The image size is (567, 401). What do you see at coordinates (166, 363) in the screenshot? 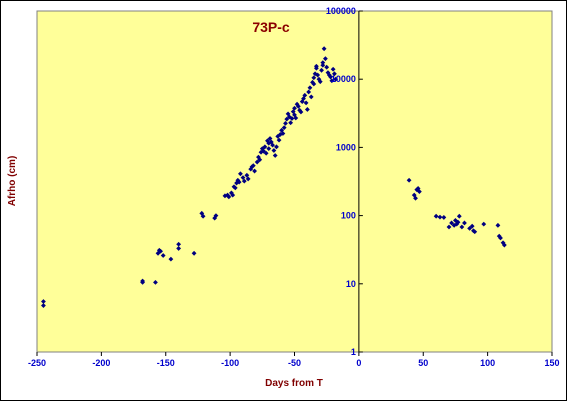
I see `x-tick-label: -150` at bounding box center [166, 363].